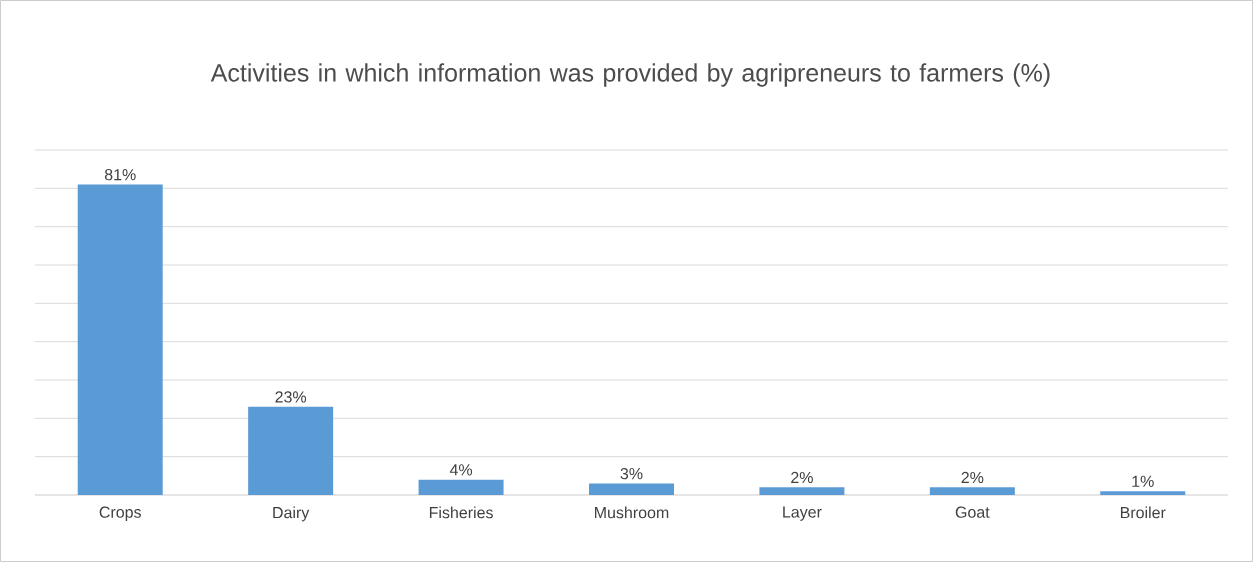  Describe the element at coordinates (631, 473) in the screenshot. I see `data-label: 3%` at that location.